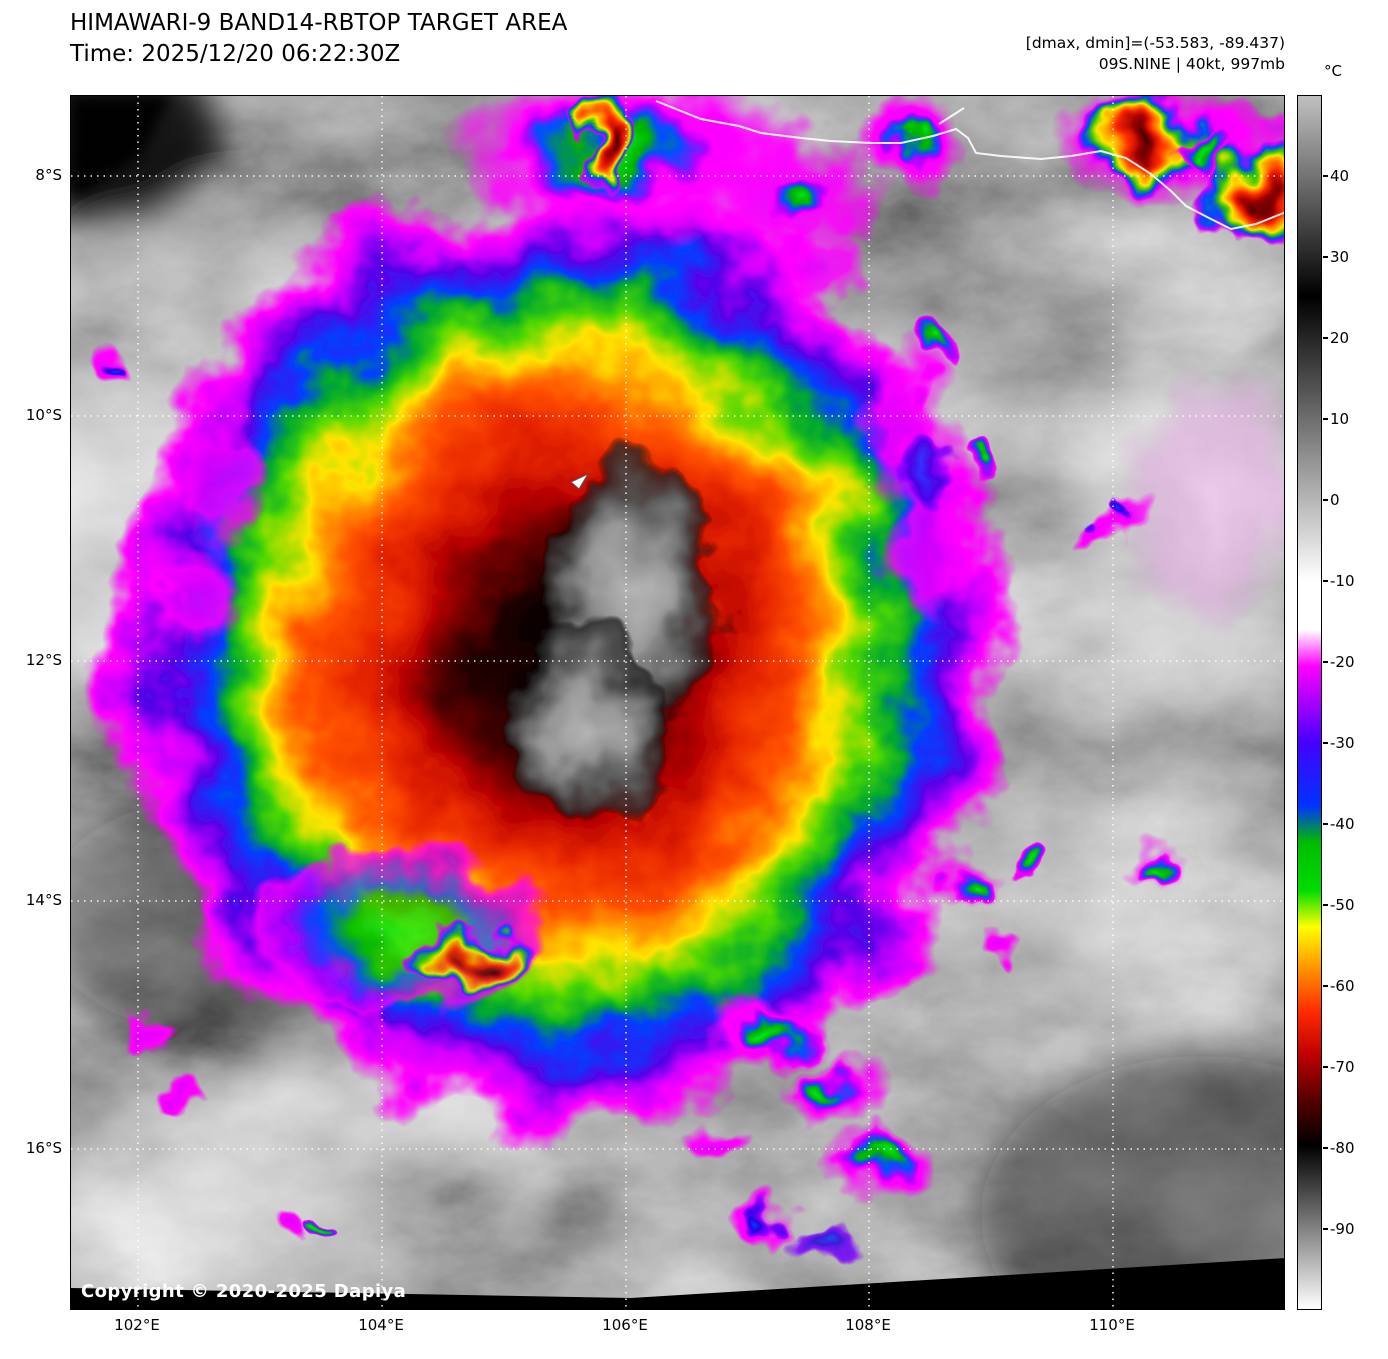 This screenshot has height=1359, width=1388. Describe the element at coordinates (1191, 64) in the screenshot. I see `storm-readout: 09S.NINE | 40kt, 997mb` at that location.